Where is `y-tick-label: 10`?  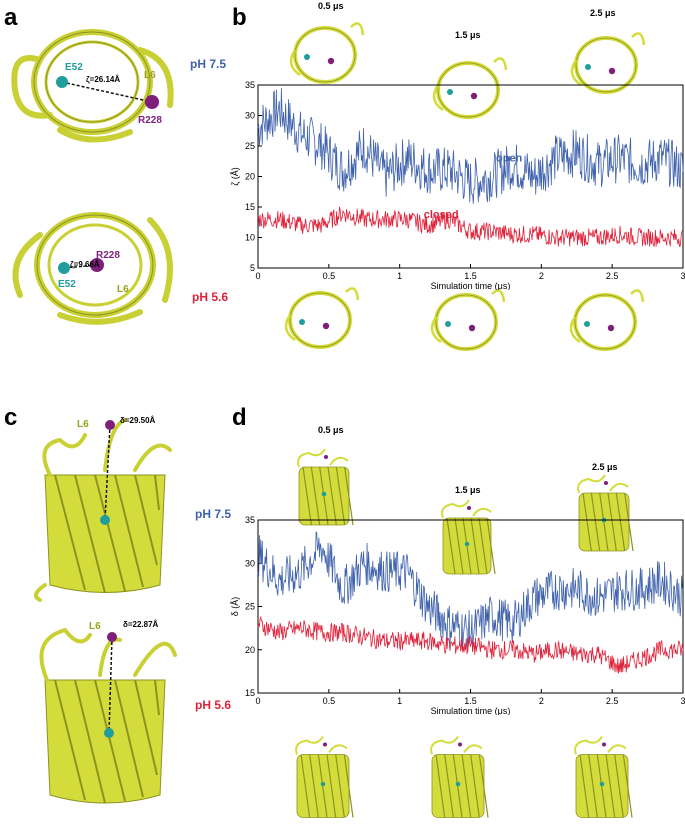 y-tick-label: 10 is located at coordinates (250, 238).